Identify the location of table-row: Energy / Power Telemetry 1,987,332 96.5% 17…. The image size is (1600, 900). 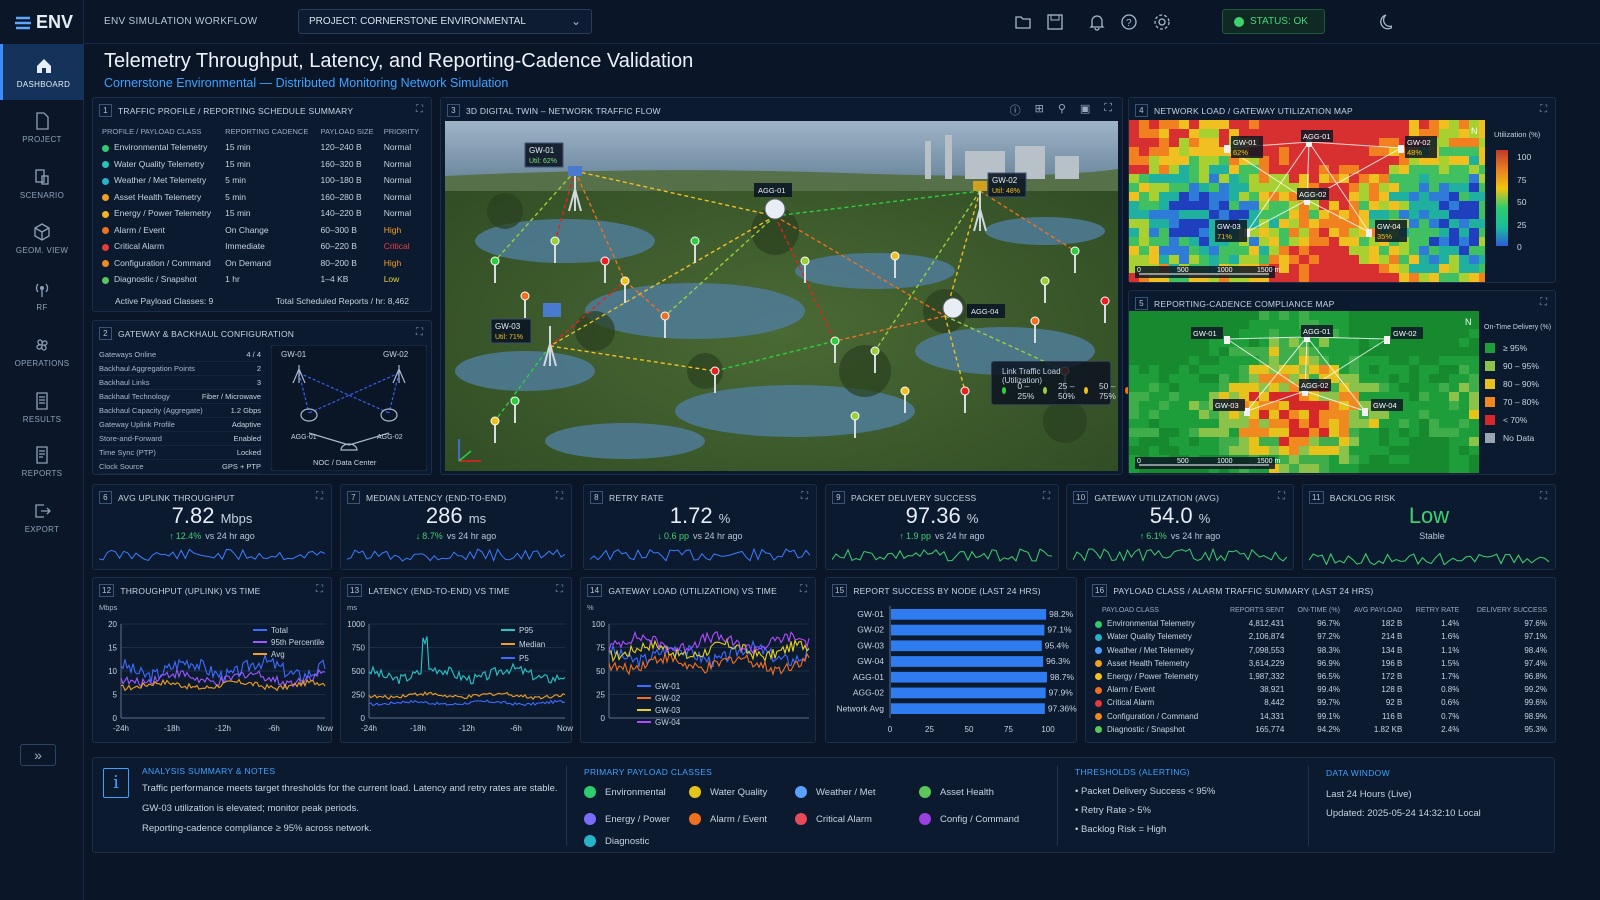
(1321, 676).